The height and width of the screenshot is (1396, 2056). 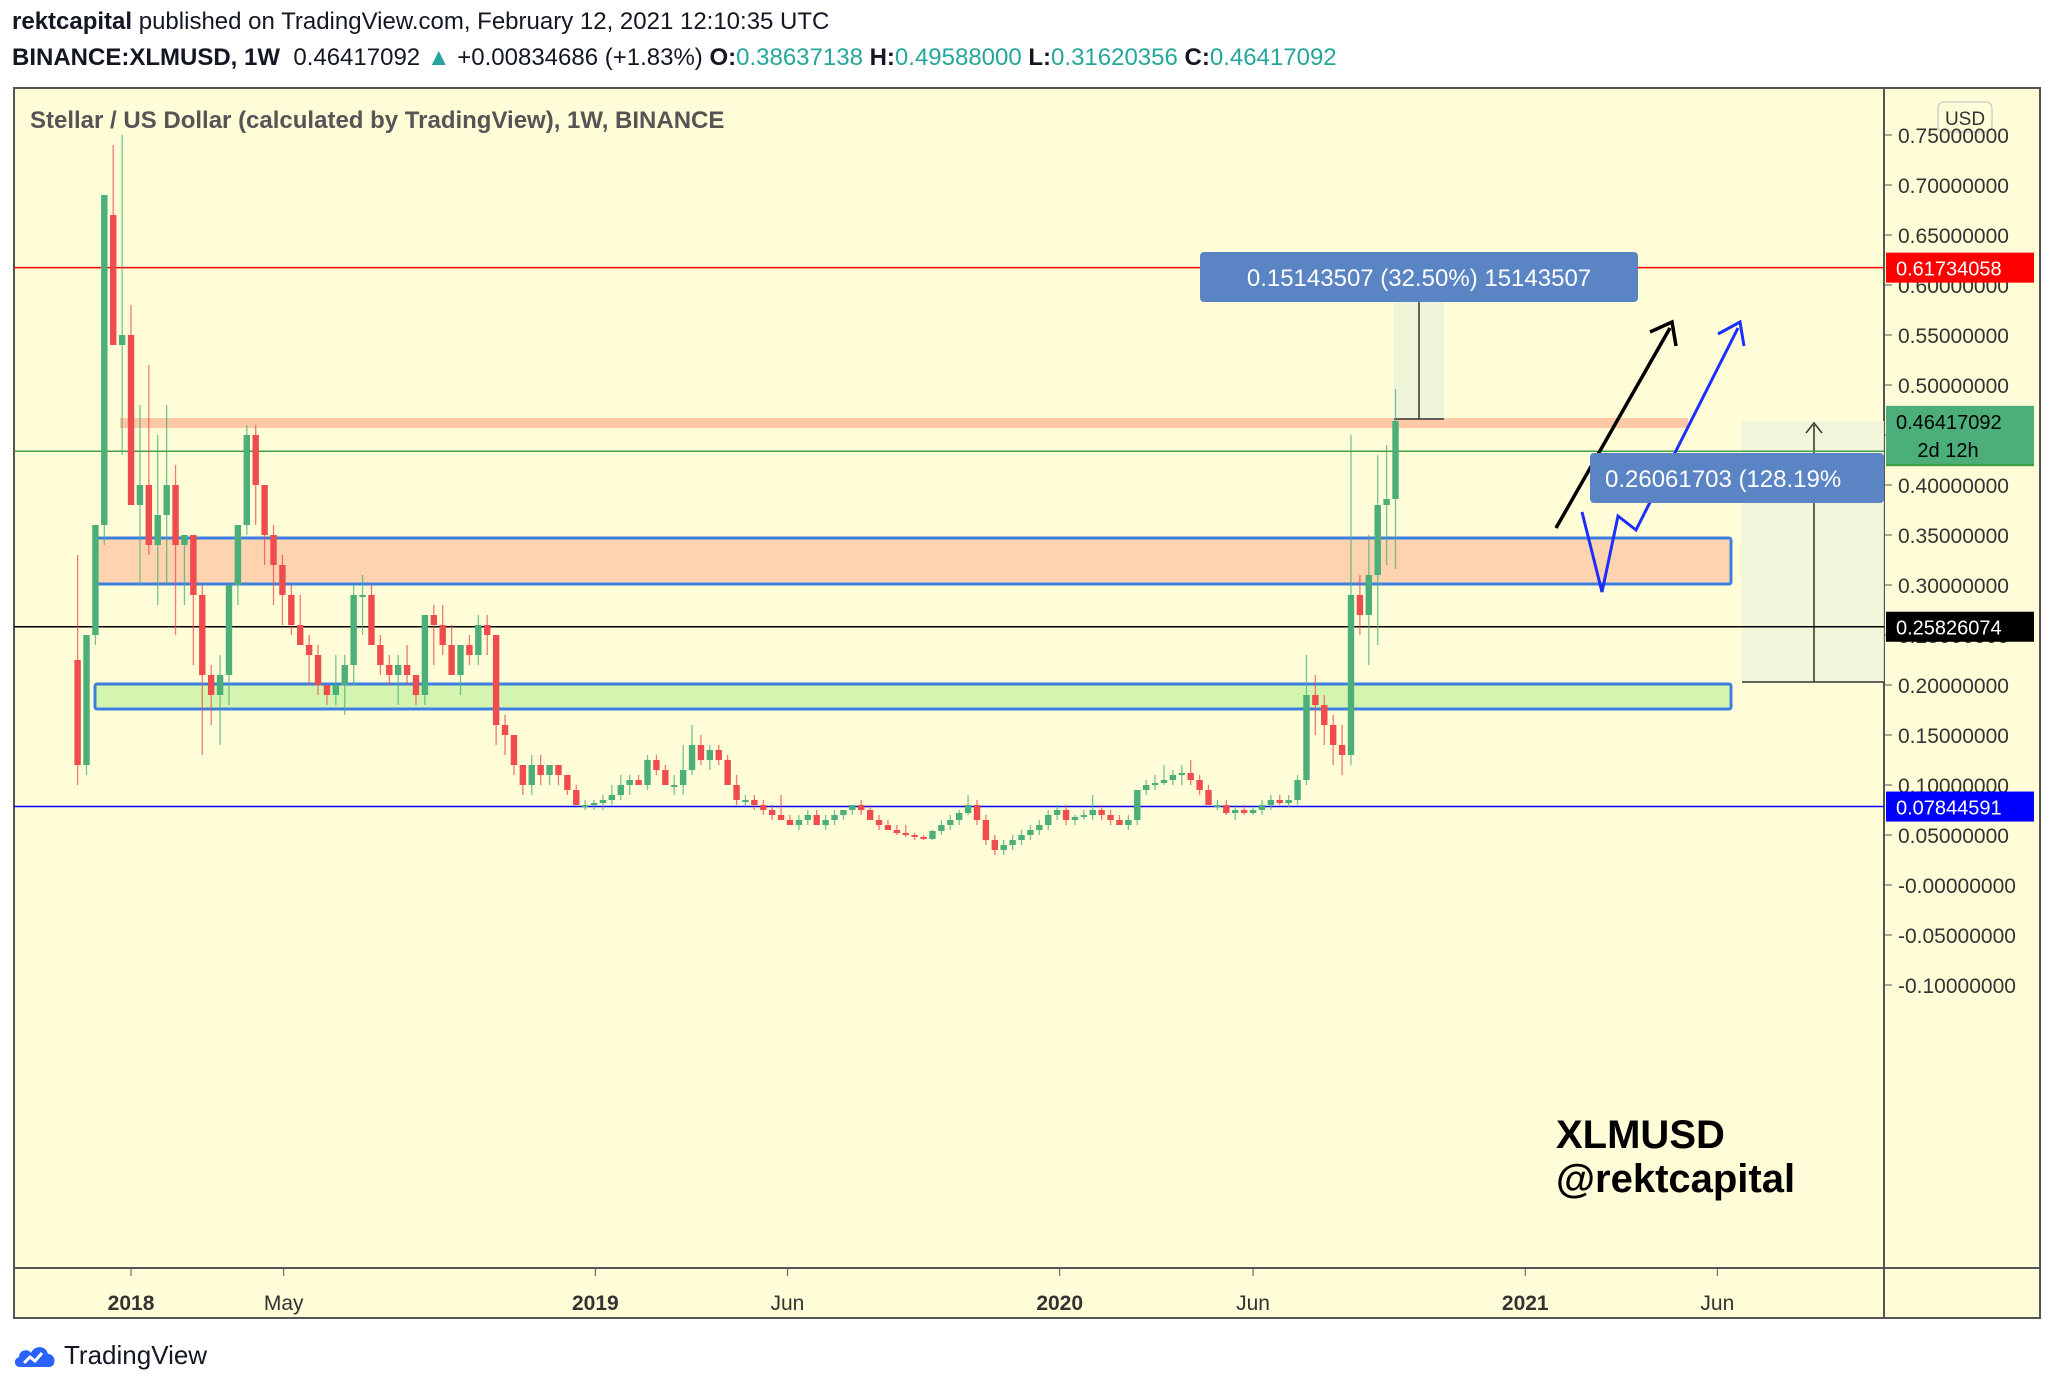 I want to click on measure-upper-label: 0.15143507 (32.50%) 15143507, so click(x=1419, y=278).